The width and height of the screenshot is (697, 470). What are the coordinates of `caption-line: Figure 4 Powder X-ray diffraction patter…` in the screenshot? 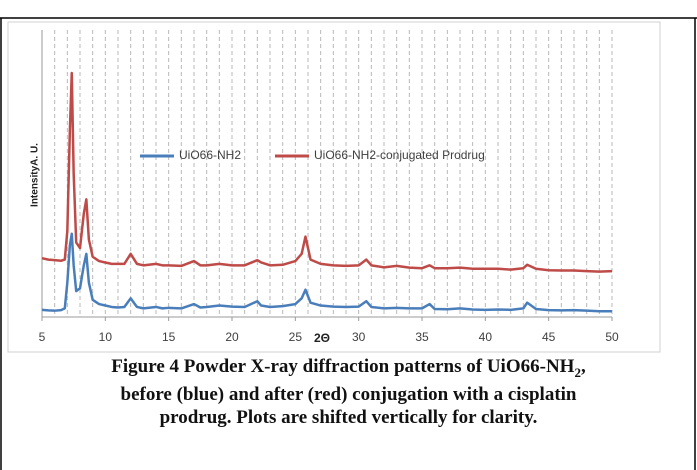 It's located at (348, 370).